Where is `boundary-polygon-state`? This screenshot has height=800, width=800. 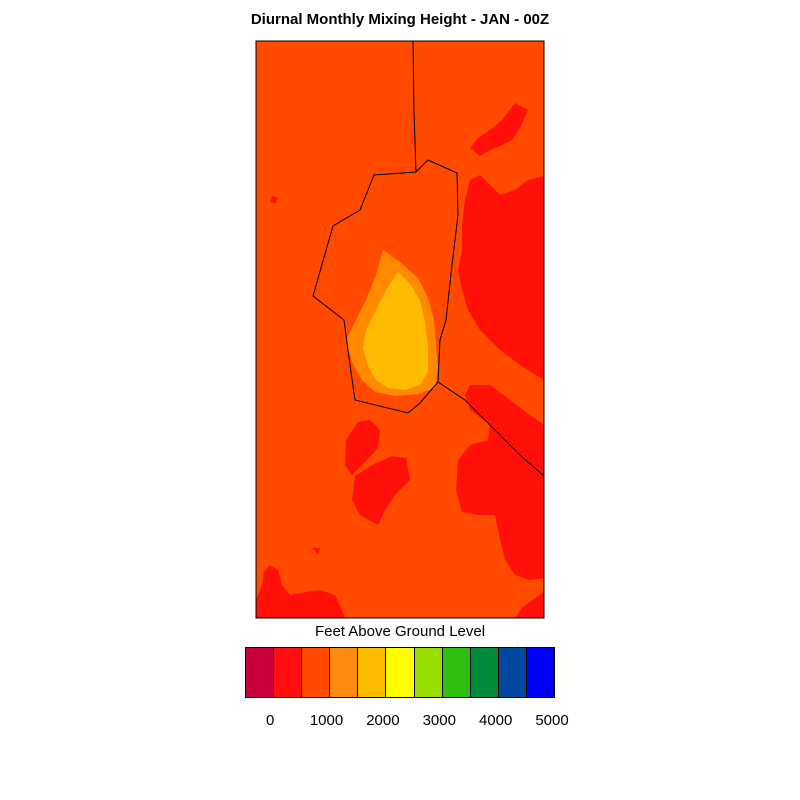 boundary-polygon-state is located at coordinates (385, 286).